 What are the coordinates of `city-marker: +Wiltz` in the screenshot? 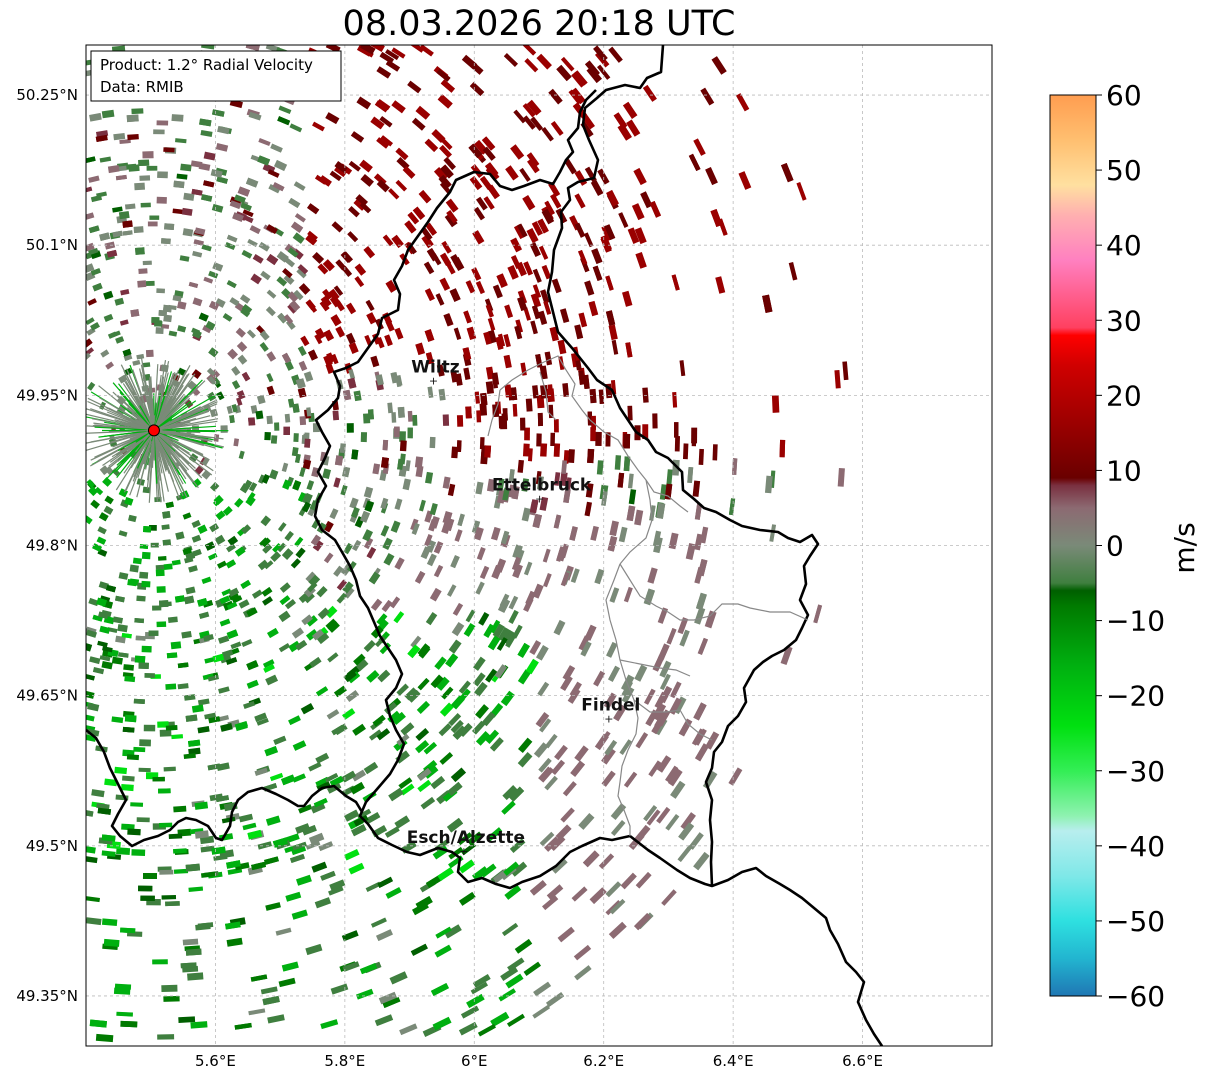 It's located at (435, 372).